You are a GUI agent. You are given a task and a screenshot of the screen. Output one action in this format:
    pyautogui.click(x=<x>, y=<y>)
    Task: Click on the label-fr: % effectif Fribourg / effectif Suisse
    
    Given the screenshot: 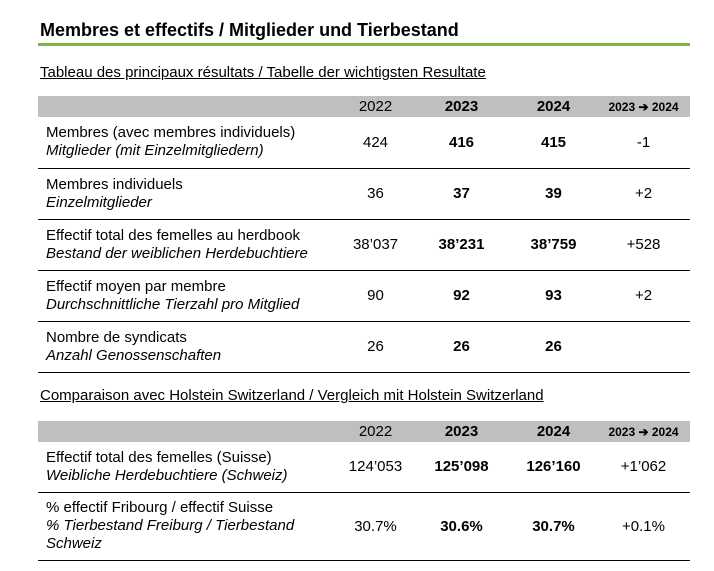 What is the action you would take?
    pyautogui.click(x=160, y=507)
    